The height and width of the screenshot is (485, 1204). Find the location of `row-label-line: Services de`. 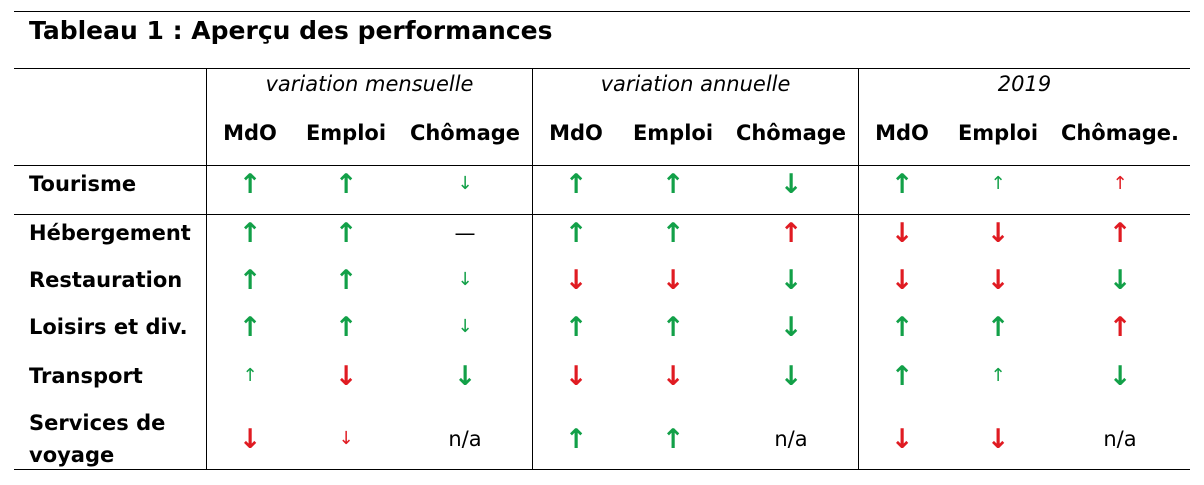

row-label-line: Services de is located at coordinates (97, 423).